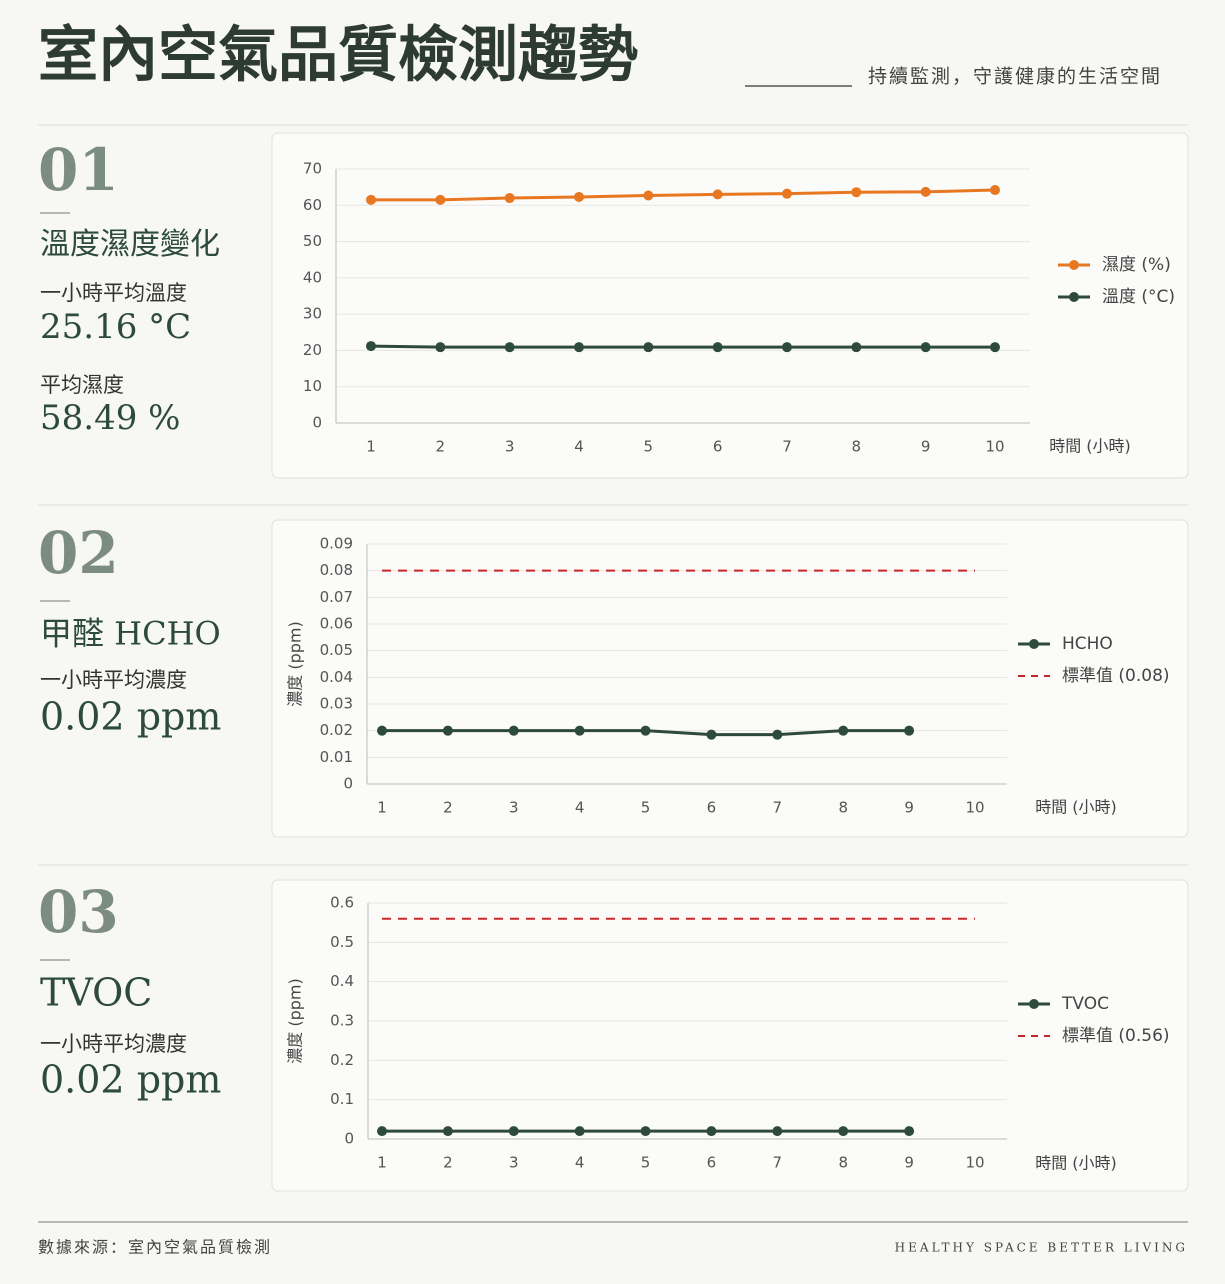 Image resolution: width=1225 pixels, height=1284 pixels. Describe the element at coordinates (448, 808) in the screenshot. I see `x-tick-label: 2` at that location.